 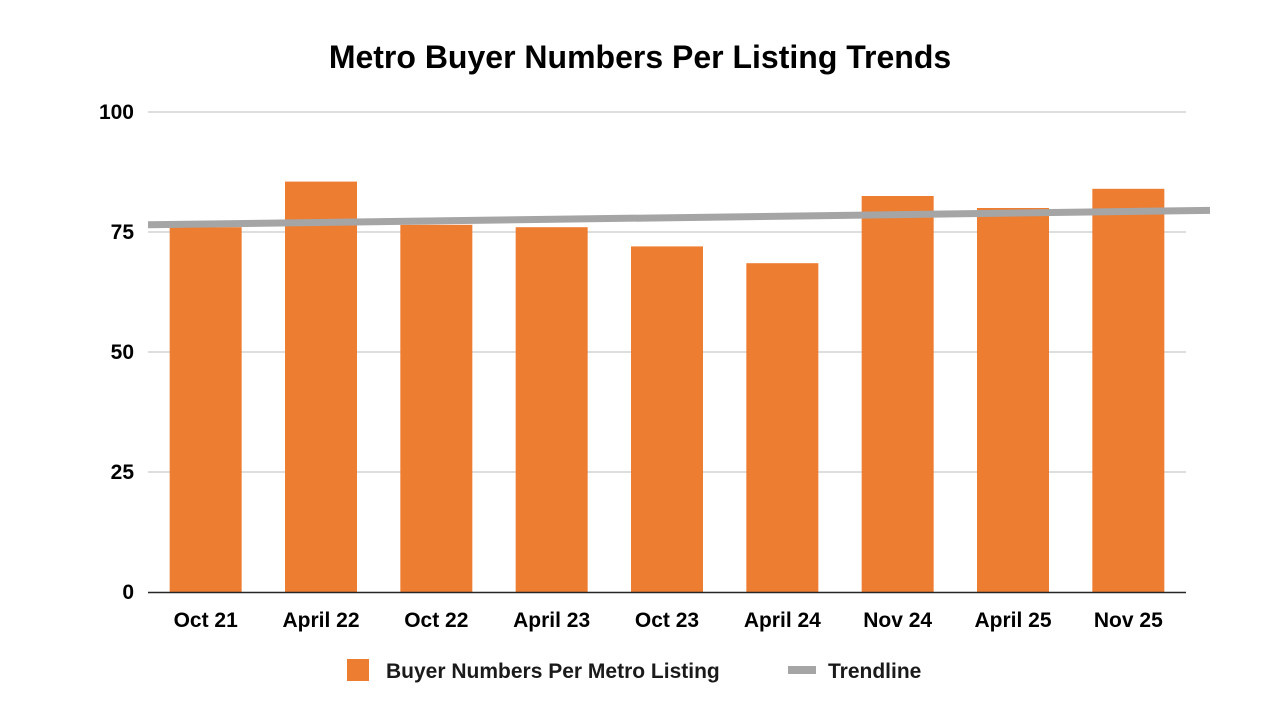 I want to click on x-tick-label: April 24, so click(x=782, y=620).